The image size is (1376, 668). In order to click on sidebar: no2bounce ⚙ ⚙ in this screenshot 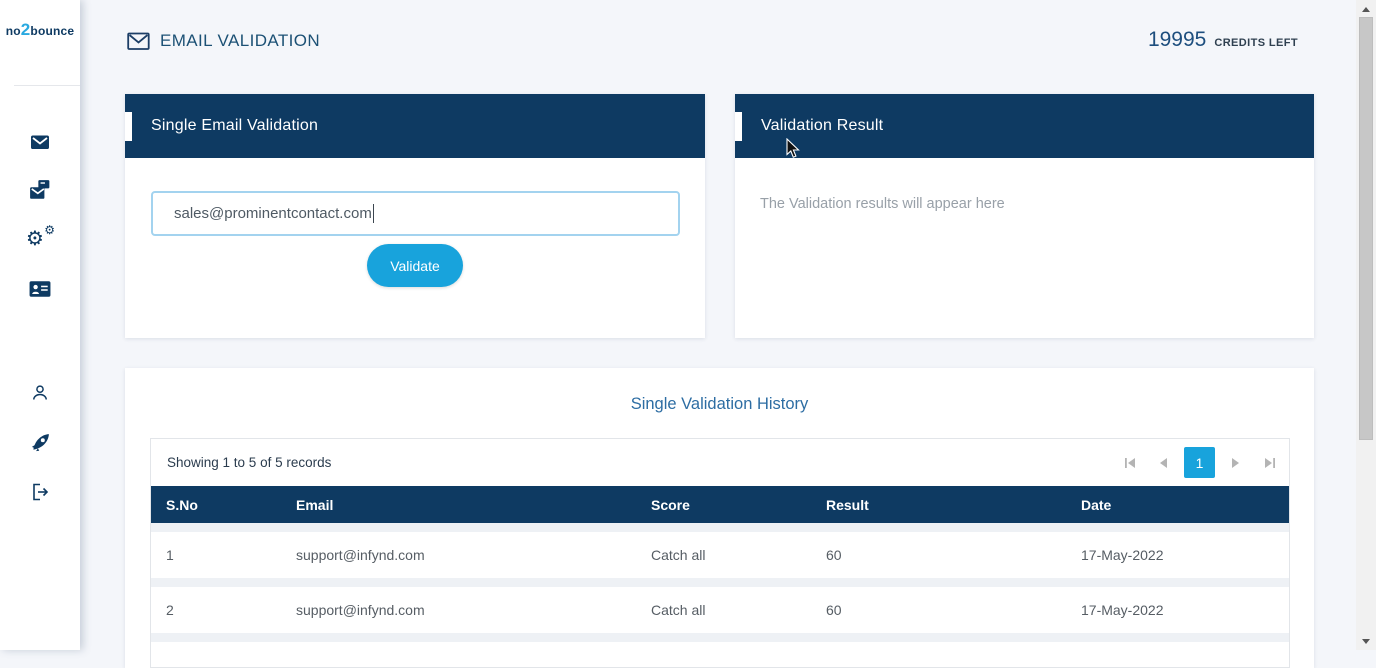, I will do `click(40, 325)`.